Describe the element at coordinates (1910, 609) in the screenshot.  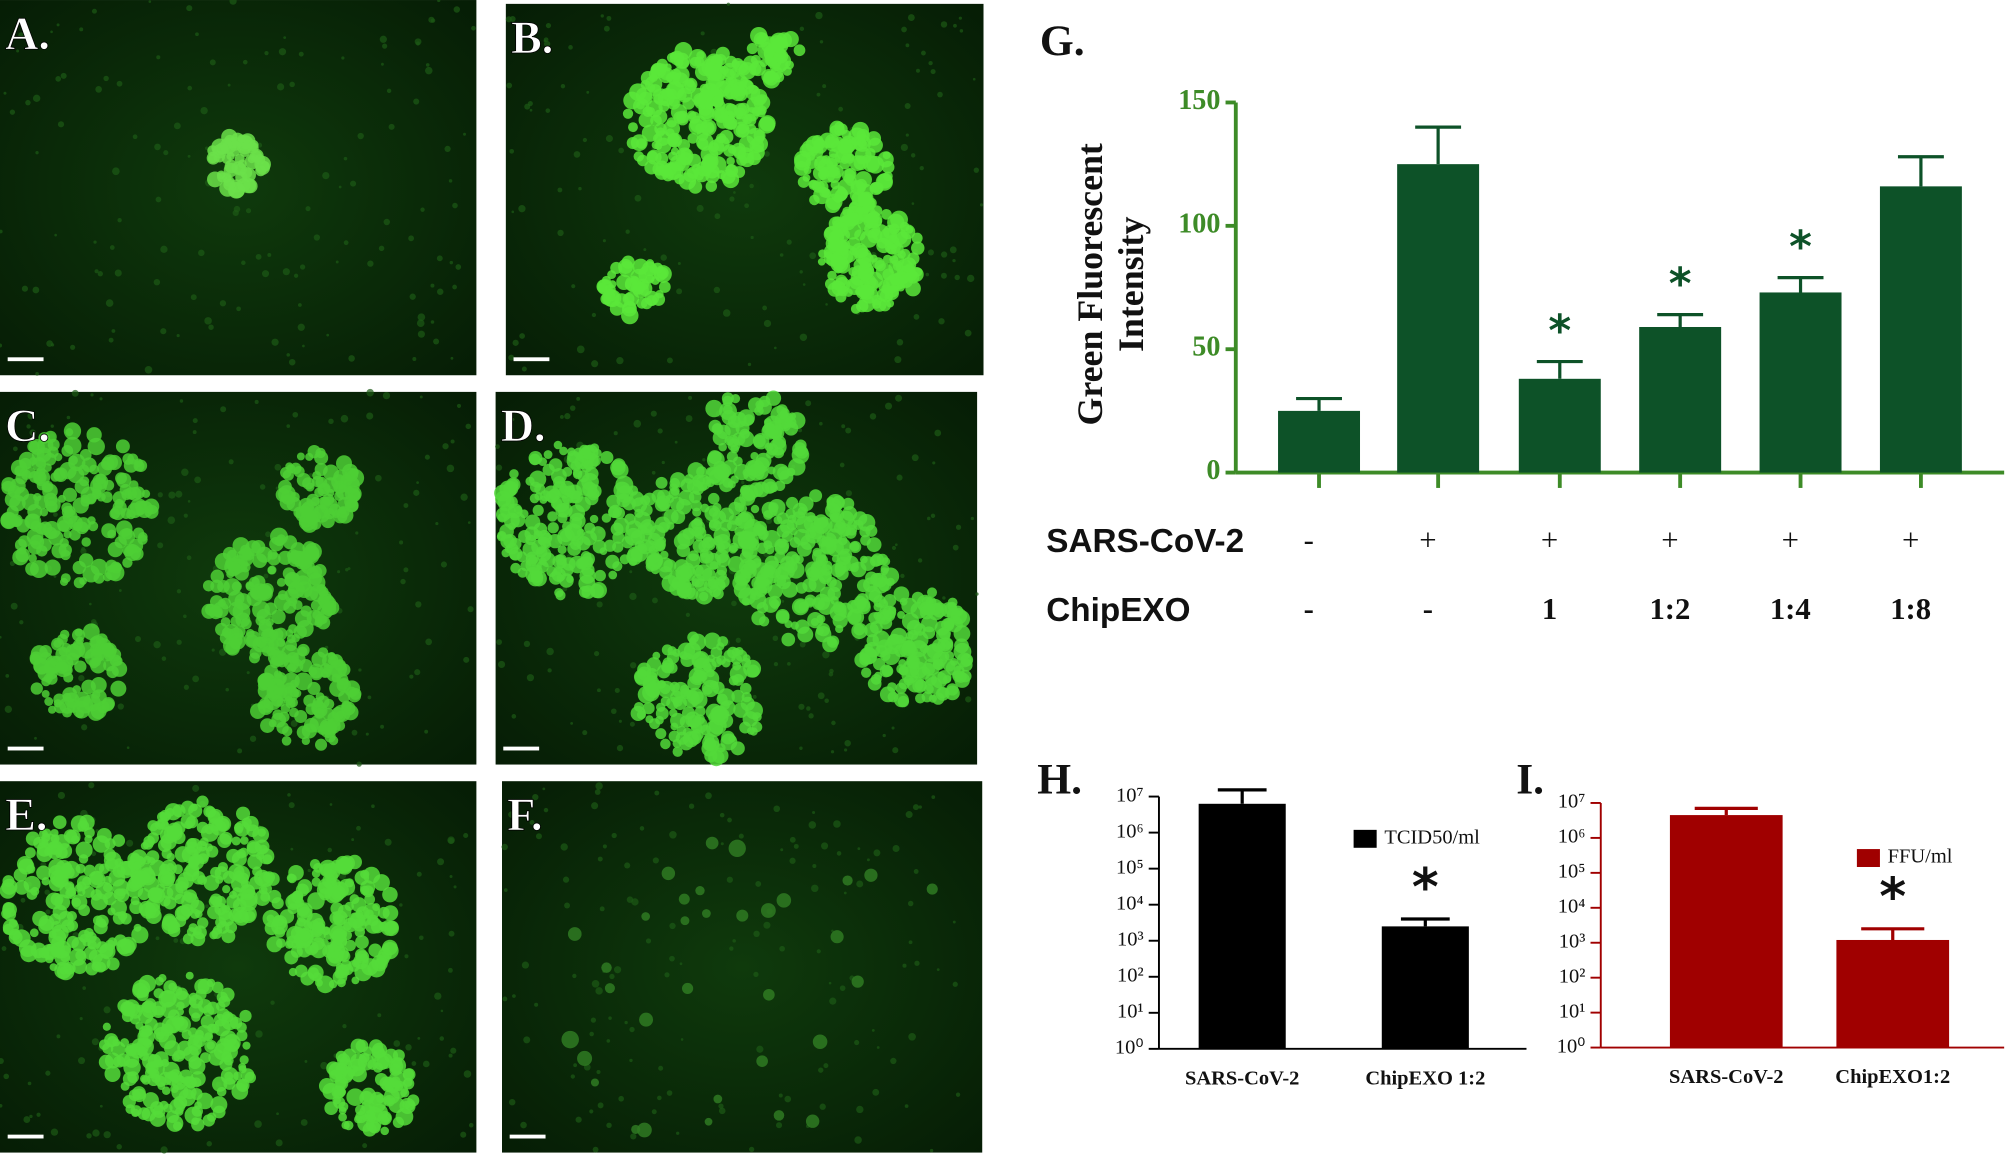
I see `condition-value: 1:8` at that location.